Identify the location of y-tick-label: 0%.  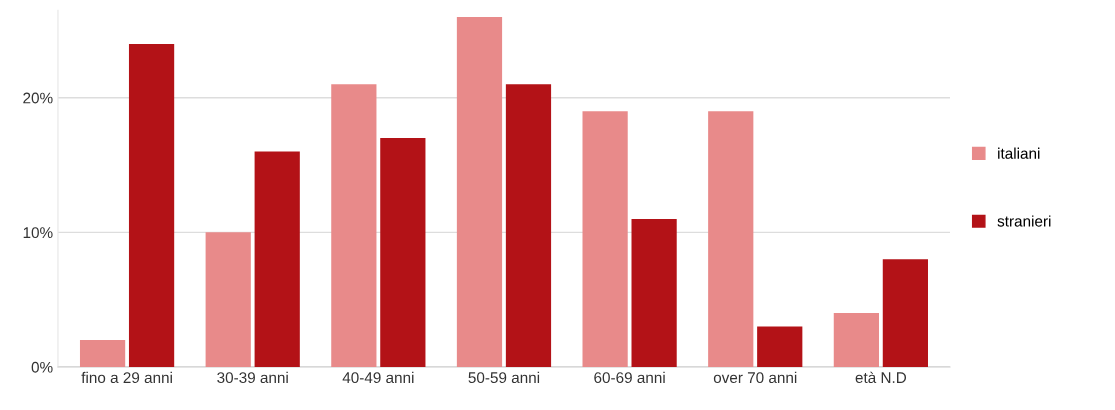
(42, 367).